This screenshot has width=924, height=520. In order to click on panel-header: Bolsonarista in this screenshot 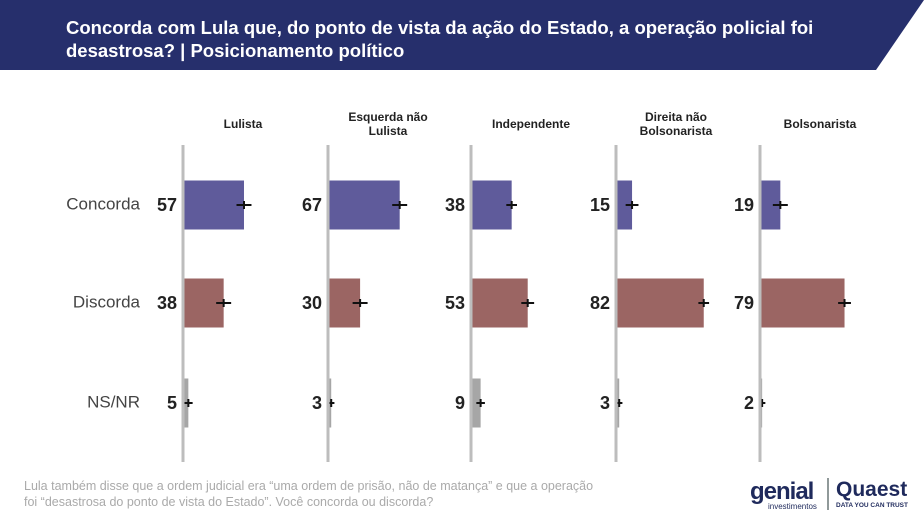, I will do `click(820, 124)`.